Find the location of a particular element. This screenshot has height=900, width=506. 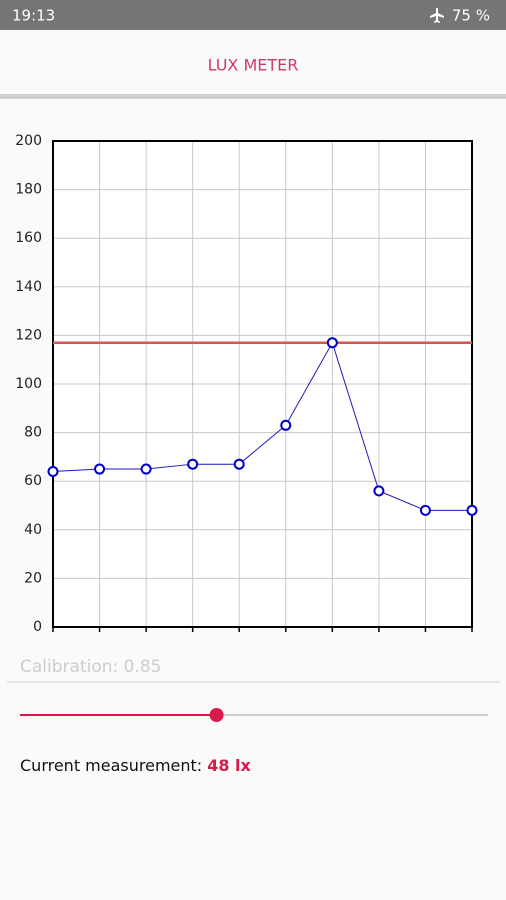

battery-level: 75 % is located at coordinates (471, 16).